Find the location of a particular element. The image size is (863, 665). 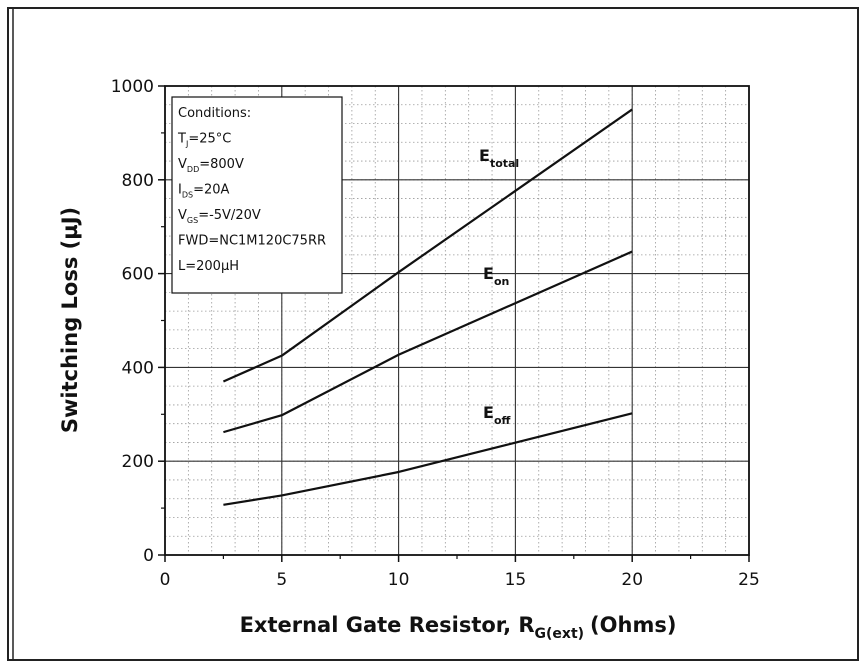

y-tick-label: 200 is located at coordinates (138, 462).